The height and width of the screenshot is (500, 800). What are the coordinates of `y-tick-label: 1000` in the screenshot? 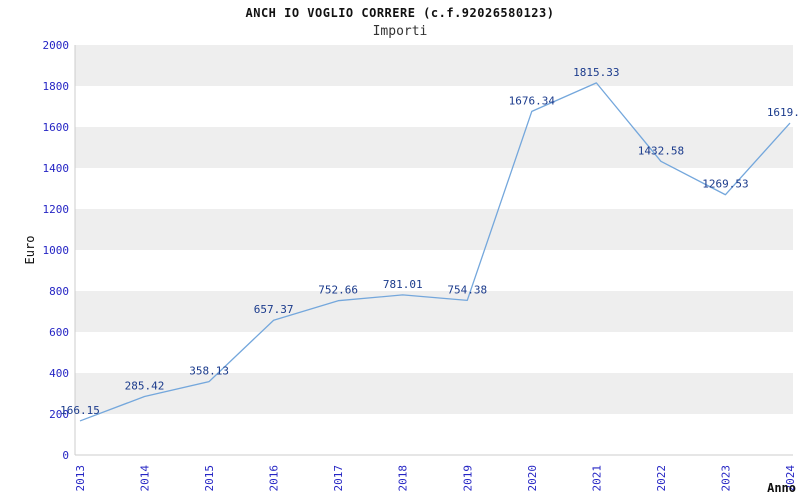 It's located at (56, 250).